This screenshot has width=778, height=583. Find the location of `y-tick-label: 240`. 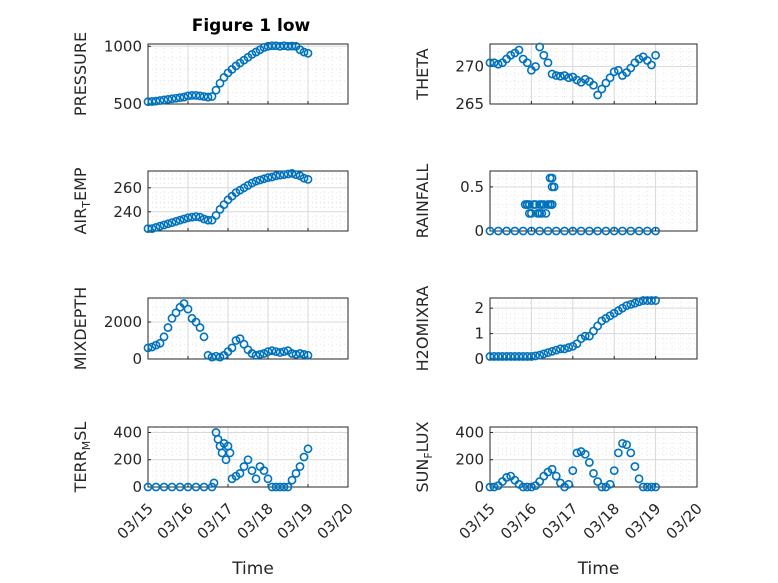

y-tick-label: 240 is located at coordinates (127, 212).